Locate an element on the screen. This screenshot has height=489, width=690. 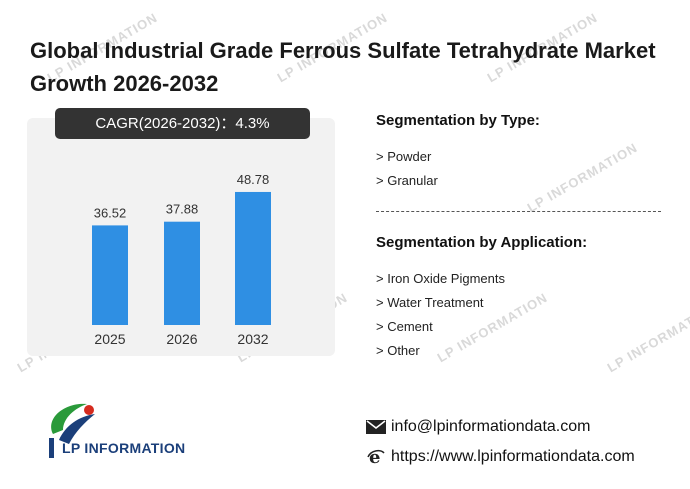
application-item-water-treatment: > Water Treatment is located at coordinates (430, 302).